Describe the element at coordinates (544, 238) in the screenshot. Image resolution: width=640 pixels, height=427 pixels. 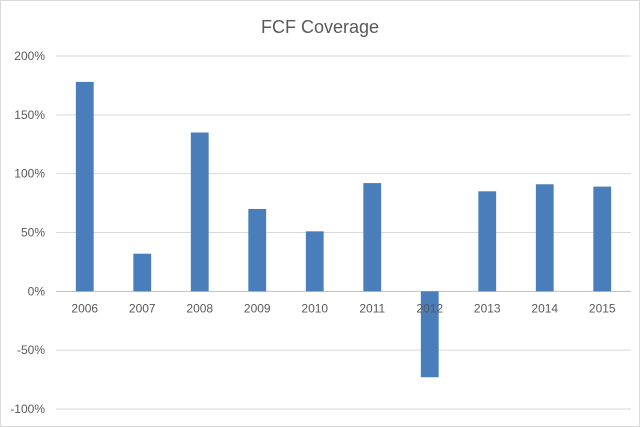
I see `bar-2014` at that location.